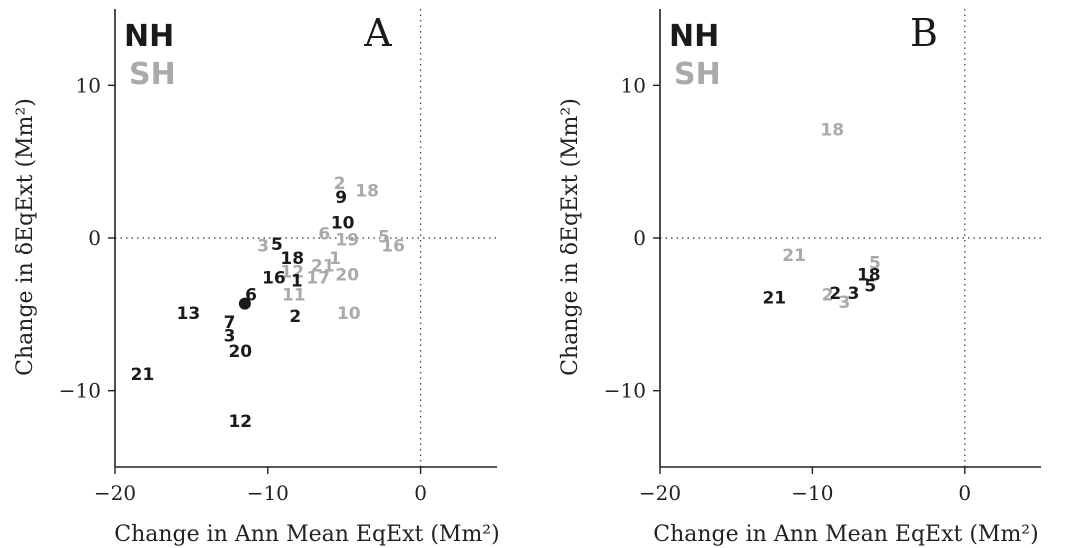 Image resolution: width=1067 pixels, height=548 pixels. What do you see at coordinates (244, 303) in the screenshot?
I see `data-marker-dot` at bounding box center [244, 303].